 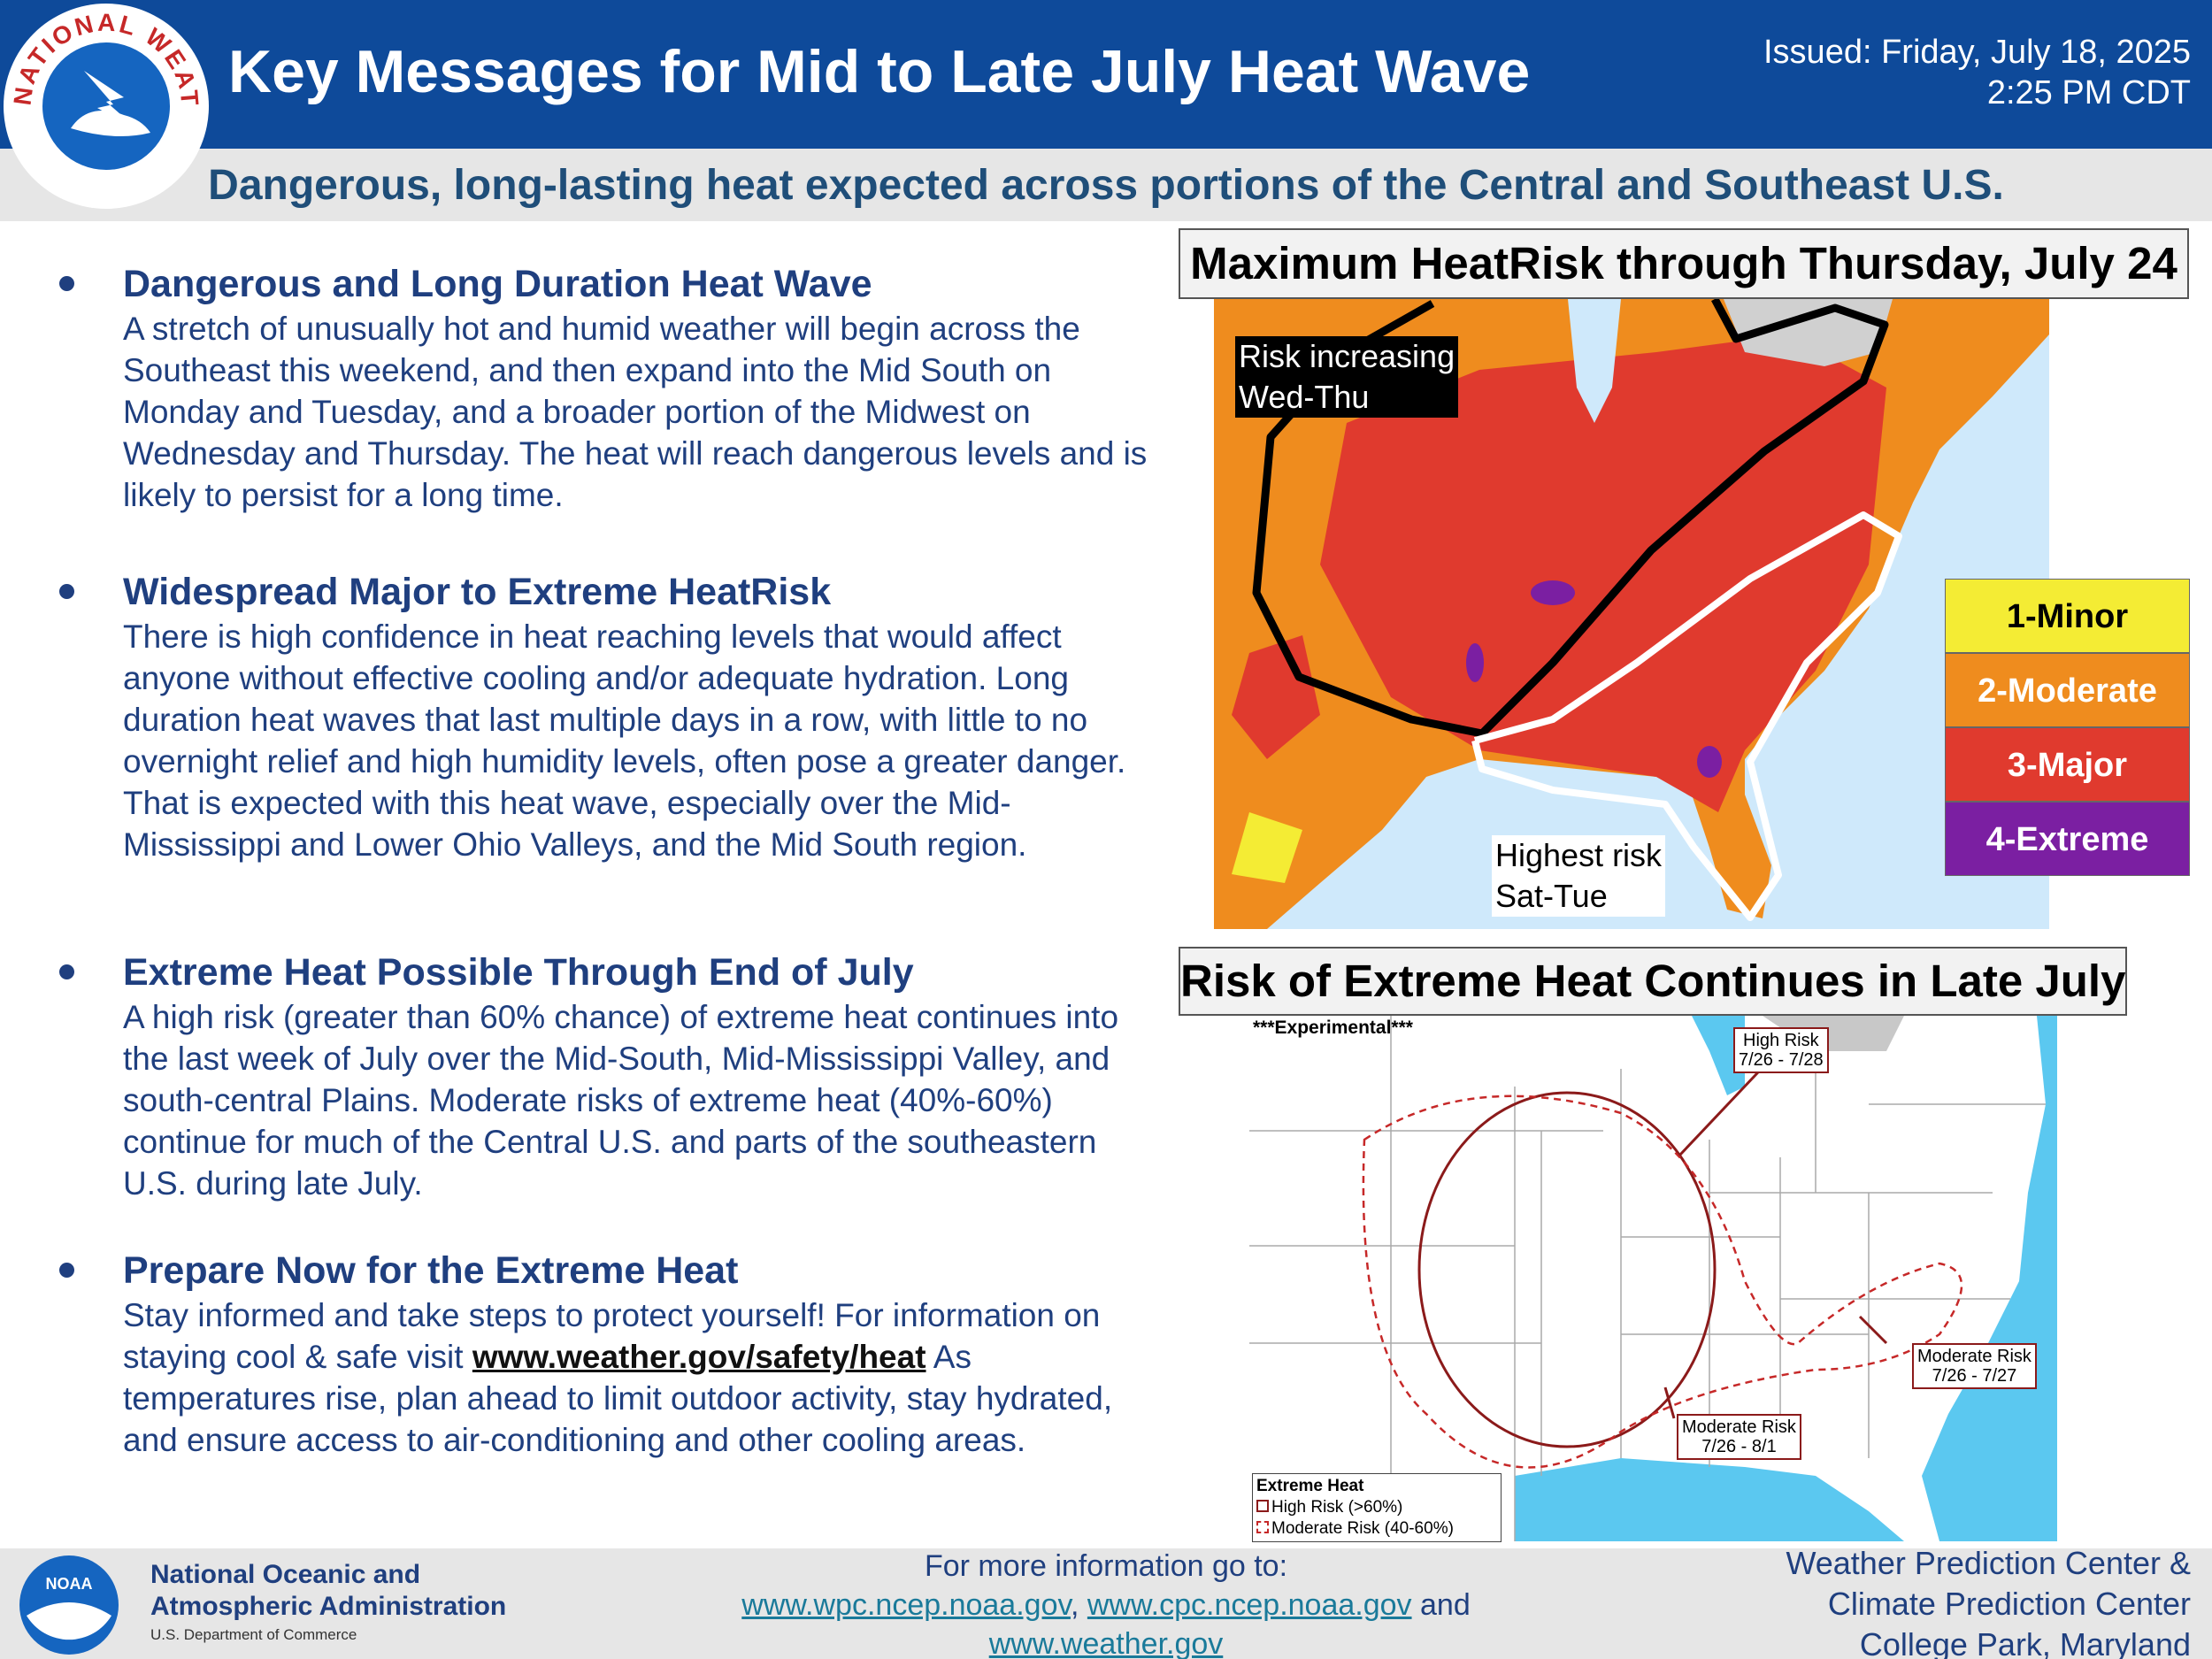 I want to click on callout-line: High Risk, so click(x=1781, y=1040).